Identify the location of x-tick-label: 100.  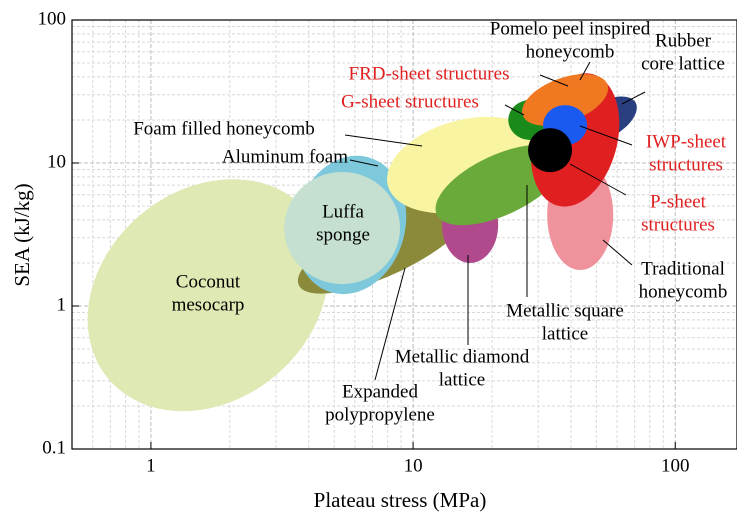
(675, 465).